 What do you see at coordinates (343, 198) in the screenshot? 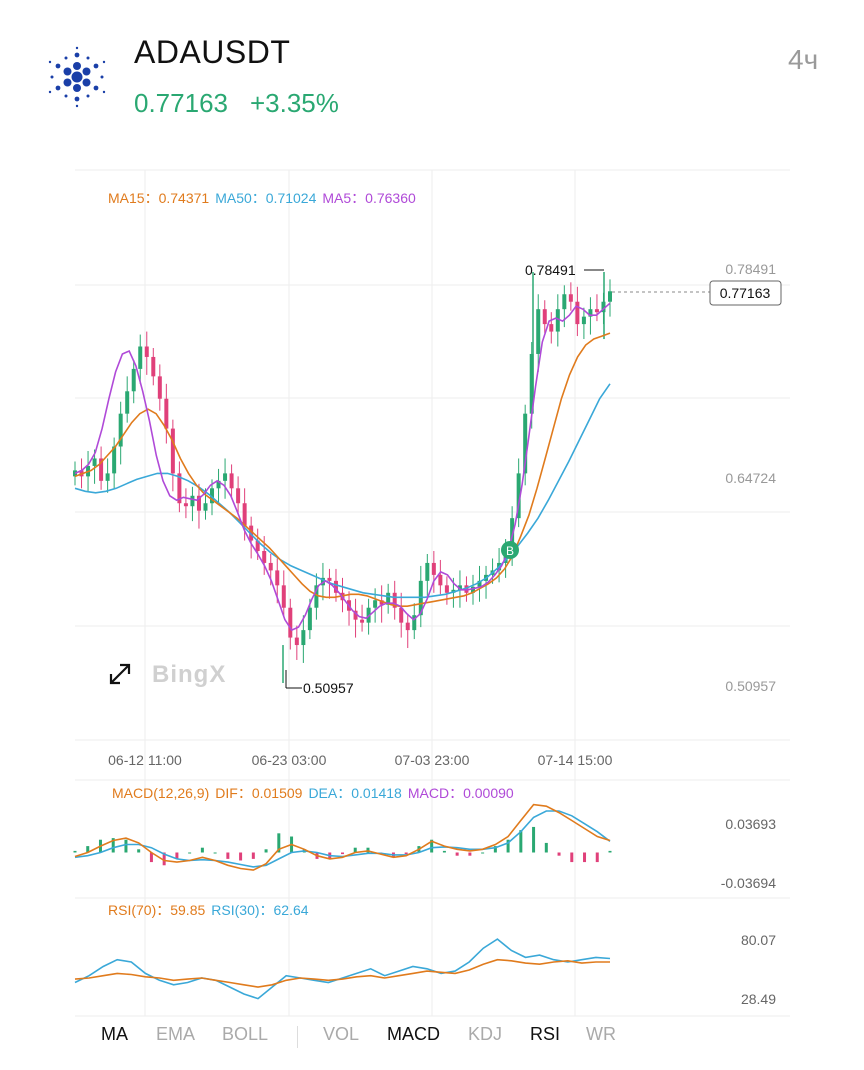
I see `ma5-label: MA5：` at bounding box center [343, 198].